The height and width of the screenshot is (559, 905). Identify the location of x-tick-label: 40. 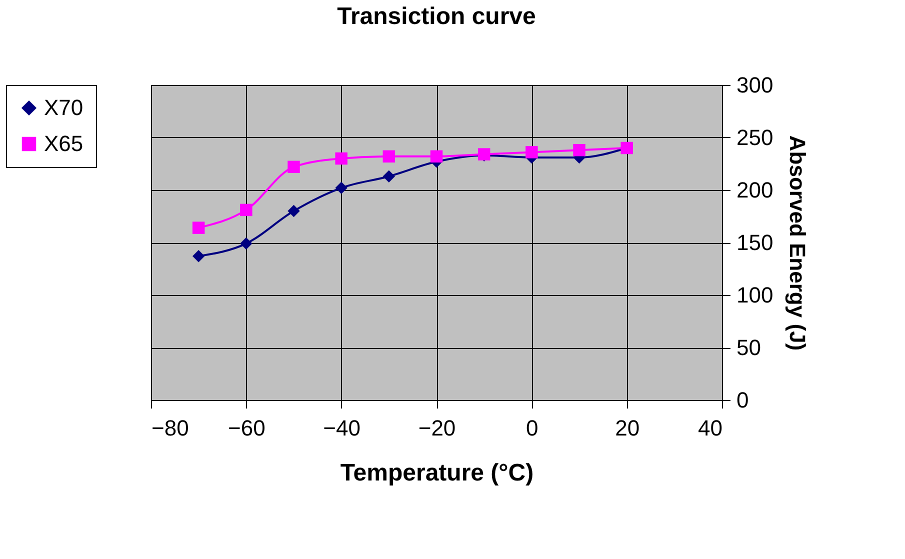
(710, 428).